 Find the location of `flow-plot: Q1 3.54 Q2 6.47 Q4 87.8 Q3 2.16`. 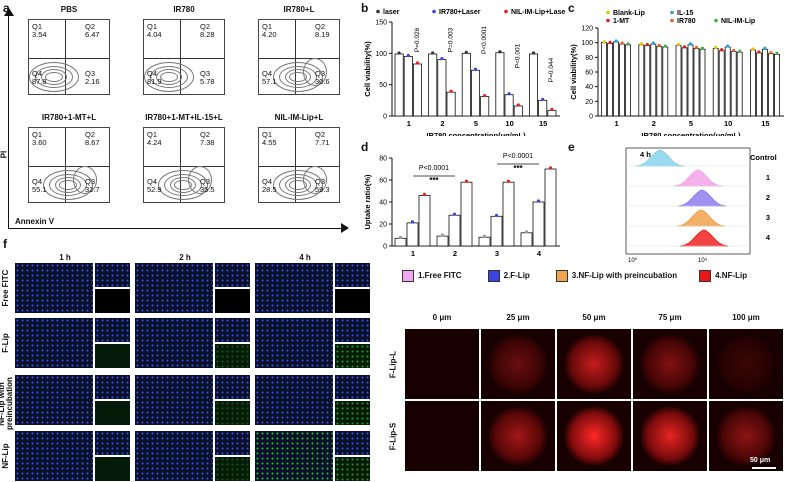

flow-plot: Q1 3.54 Q2 6.47 Q4 87.8 Q3 2.16 is located at coordinates (69, 57).